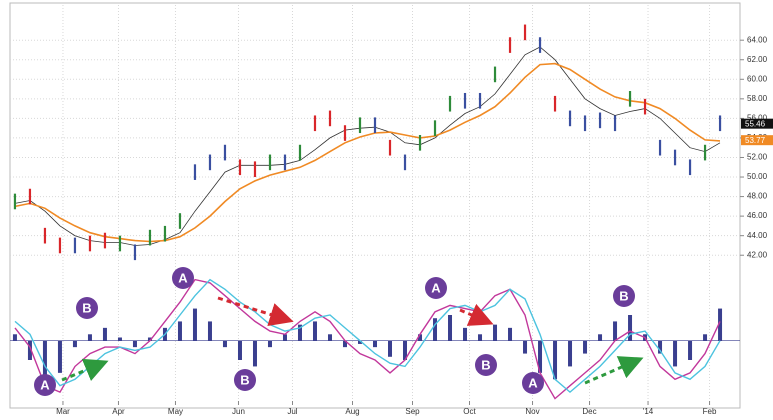 This screenshot has width=773, height=420. Describe the element at coordinates (469, 411) in the screenshot. I see `x-tick-label: Oct` at that location.